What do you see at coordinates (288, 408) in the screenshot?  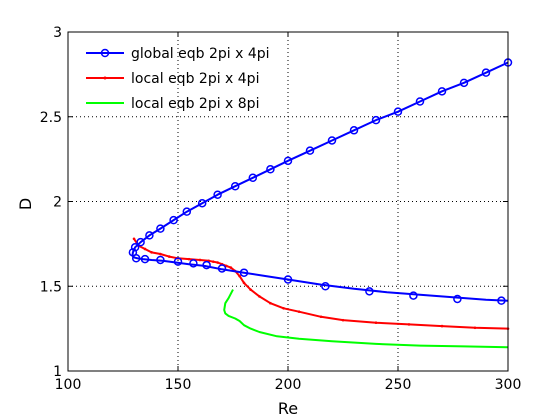 I see `x-axis-label: Re` at bounding box center [288, 408].